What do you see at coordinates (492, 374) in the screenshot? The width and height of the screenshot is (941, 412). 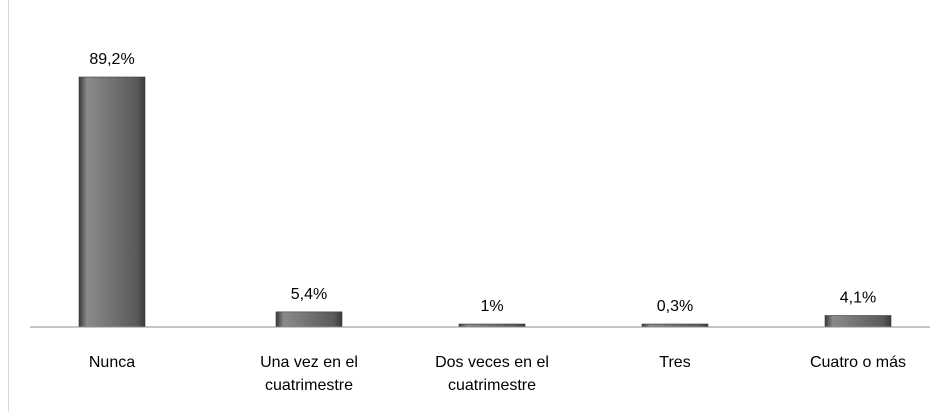 I see `category-label-3: Dos veces en el cuatrimestre` at bounding box center [492, 374].